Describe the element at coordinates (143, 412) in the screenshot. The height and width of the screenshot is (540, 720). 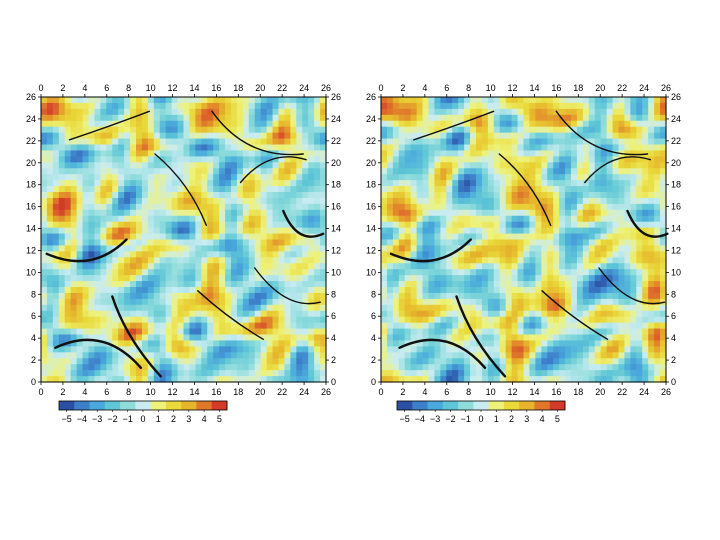
I see `colorbar: −5 −4 −3 −2 −1 0 1 2 3 4 5` at that location.